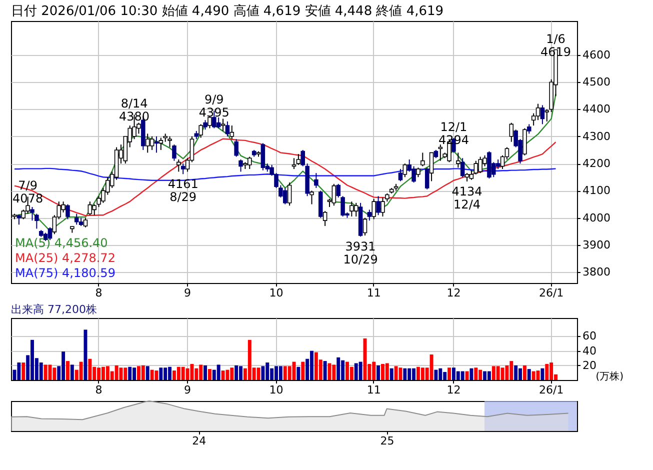 The image size is (653, 470). What do you see at coordinates (98, 293) in the screenshot?
I see `x-tick-label: 8` at bounding box center [98, 293].